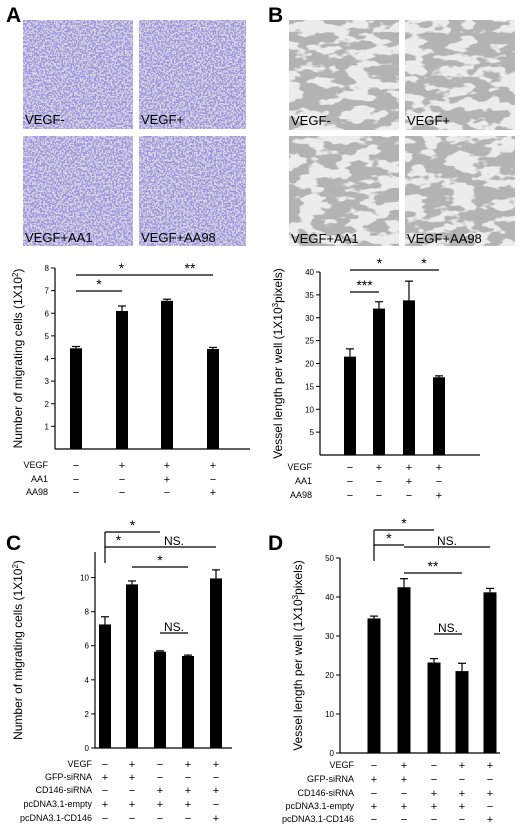  Describe the element at coordinates (329, 636) in the screenshot. I see `y-tick-label: 30` at that location.